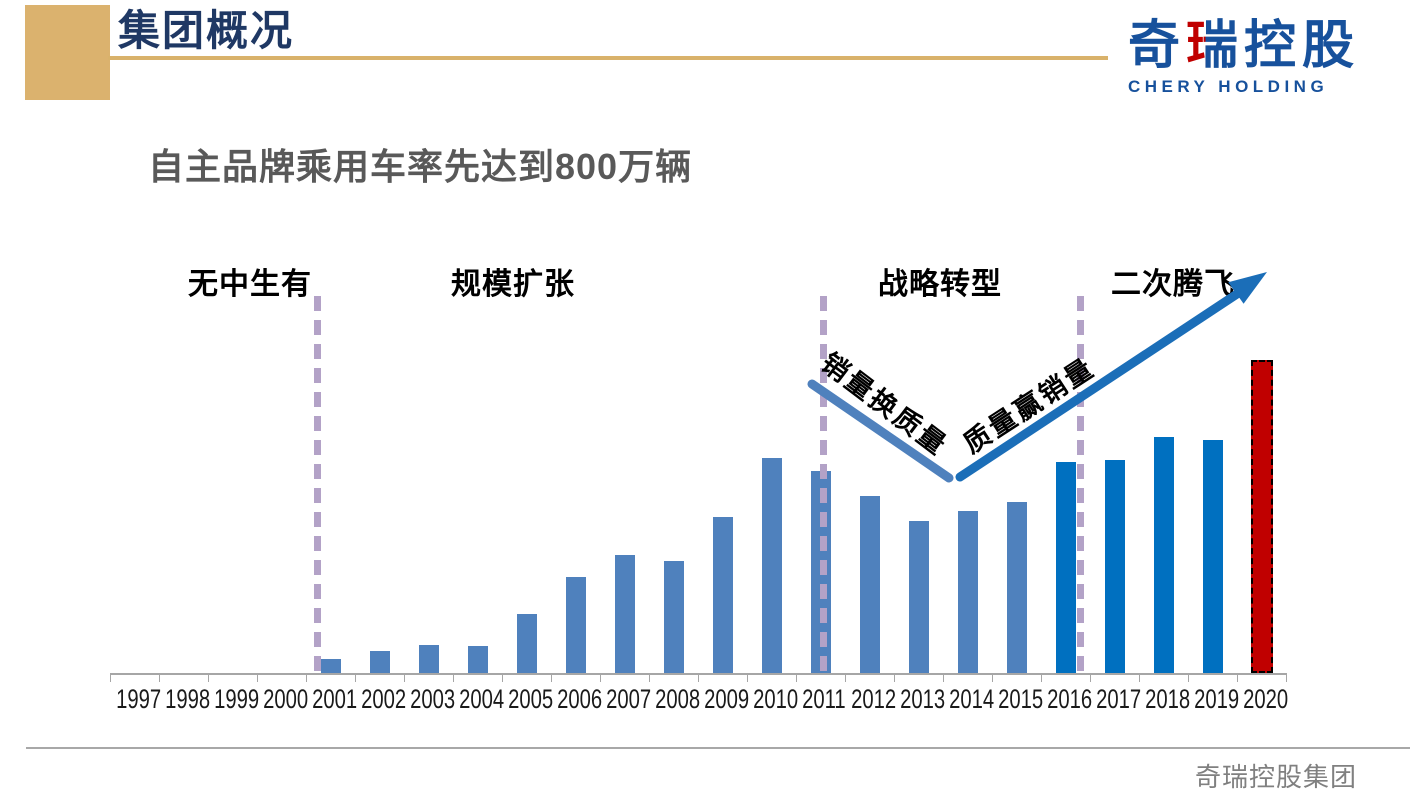 Image resolution: width=1410 pixels, height=793 pixels. I want to click on bar-2017, so click(1114, 566).